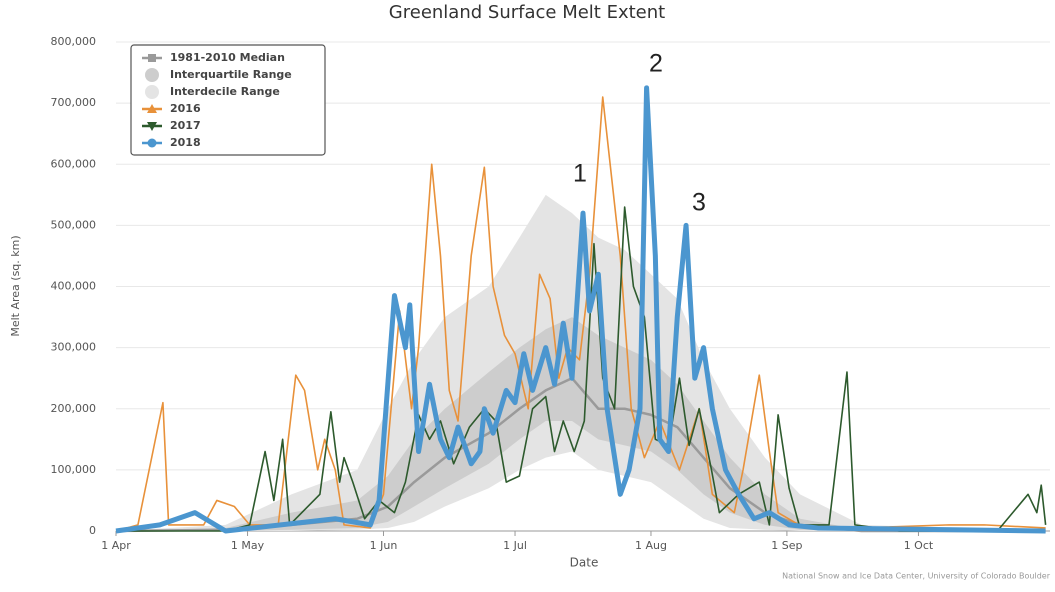 This screenshot has height=592, width=1055. I want to click on annotation: 1, so click(580, 174).